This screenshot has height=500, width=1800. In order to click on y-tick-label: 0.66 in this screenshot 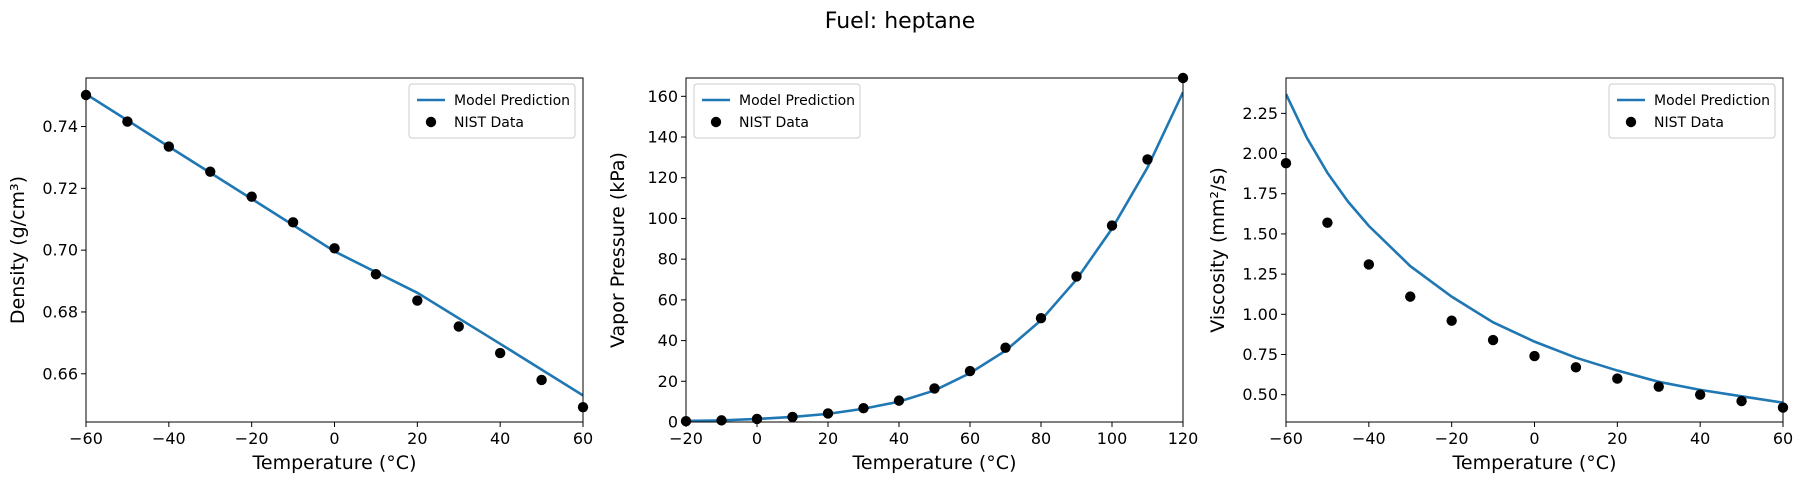, I will do `click(60, 373)`.